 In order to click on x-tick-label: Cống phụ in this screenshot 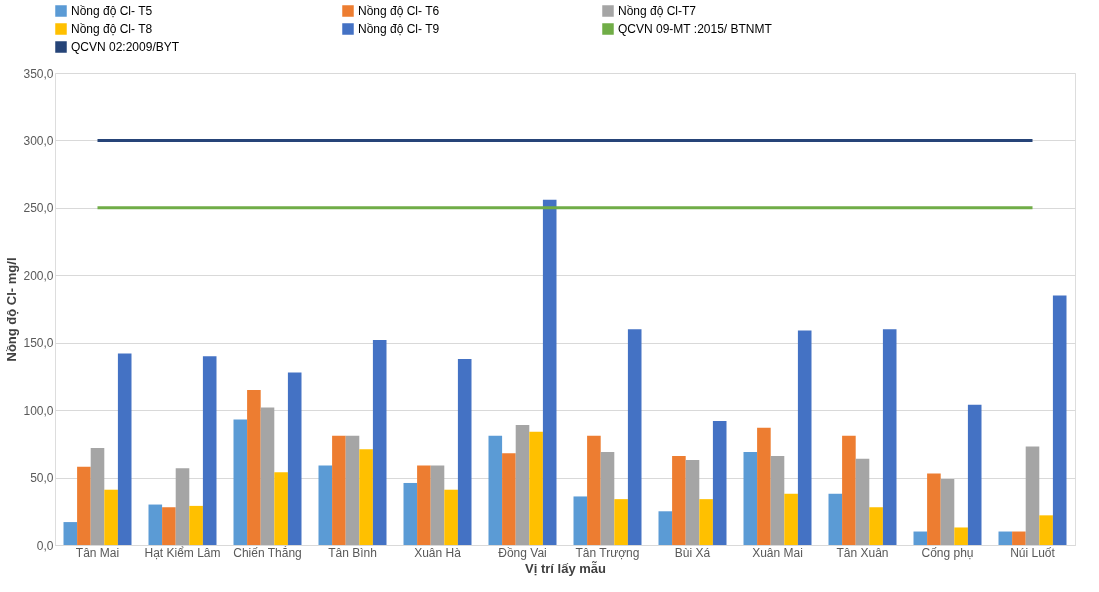, I will do `click(947, 552)`.